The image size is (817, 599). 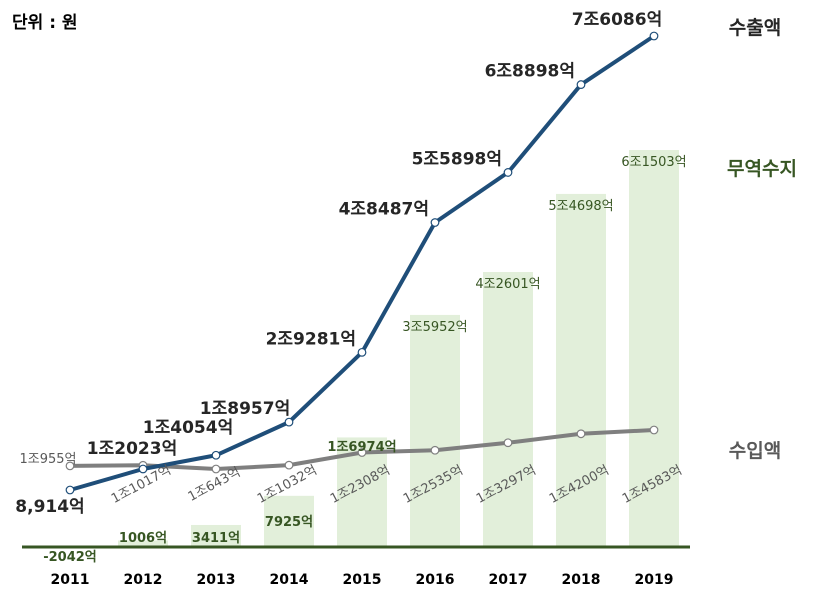 I want to click on export-line-point-2018, so click(x=581, y=84).